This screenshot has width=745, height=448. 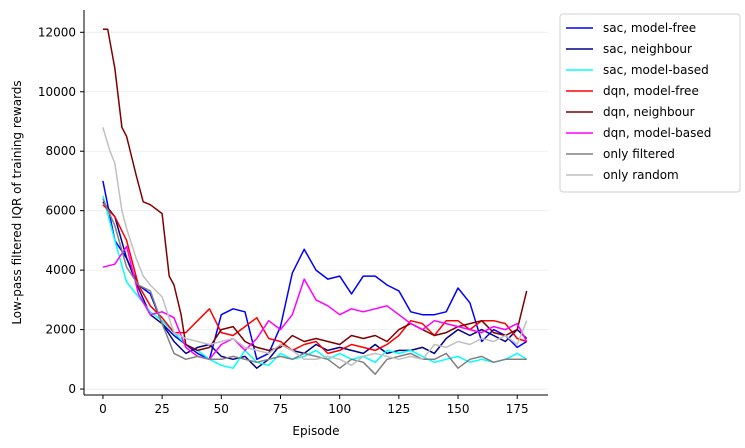 I want to click on y-tick-label: 6000, so click(x=60, y=211).